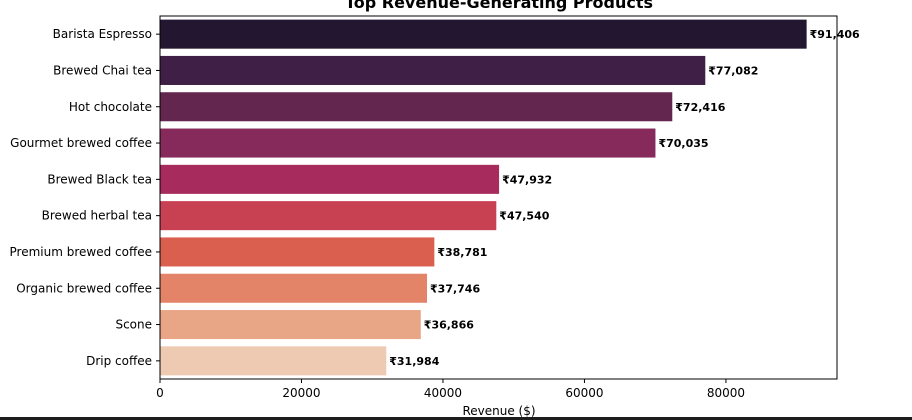 Image resolution: width=912 pixels, height=420 pixels. Describe the element at coordinates (527, 179) in the screenshot. I see `value-label: ₹47,932` at that location.